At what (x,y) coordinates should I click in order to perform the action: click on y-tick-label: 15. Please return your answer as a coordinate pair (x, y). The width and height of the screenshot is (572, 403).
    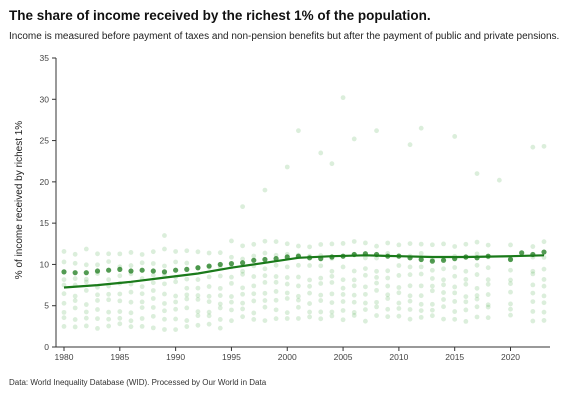
    Looking at the image, I should click on (45, 223).